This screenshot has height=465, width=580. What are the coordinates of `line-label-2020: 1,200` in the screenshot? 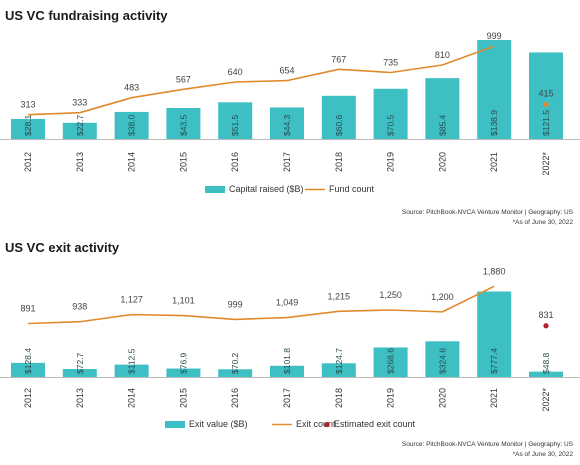 It's located at (442, 297).